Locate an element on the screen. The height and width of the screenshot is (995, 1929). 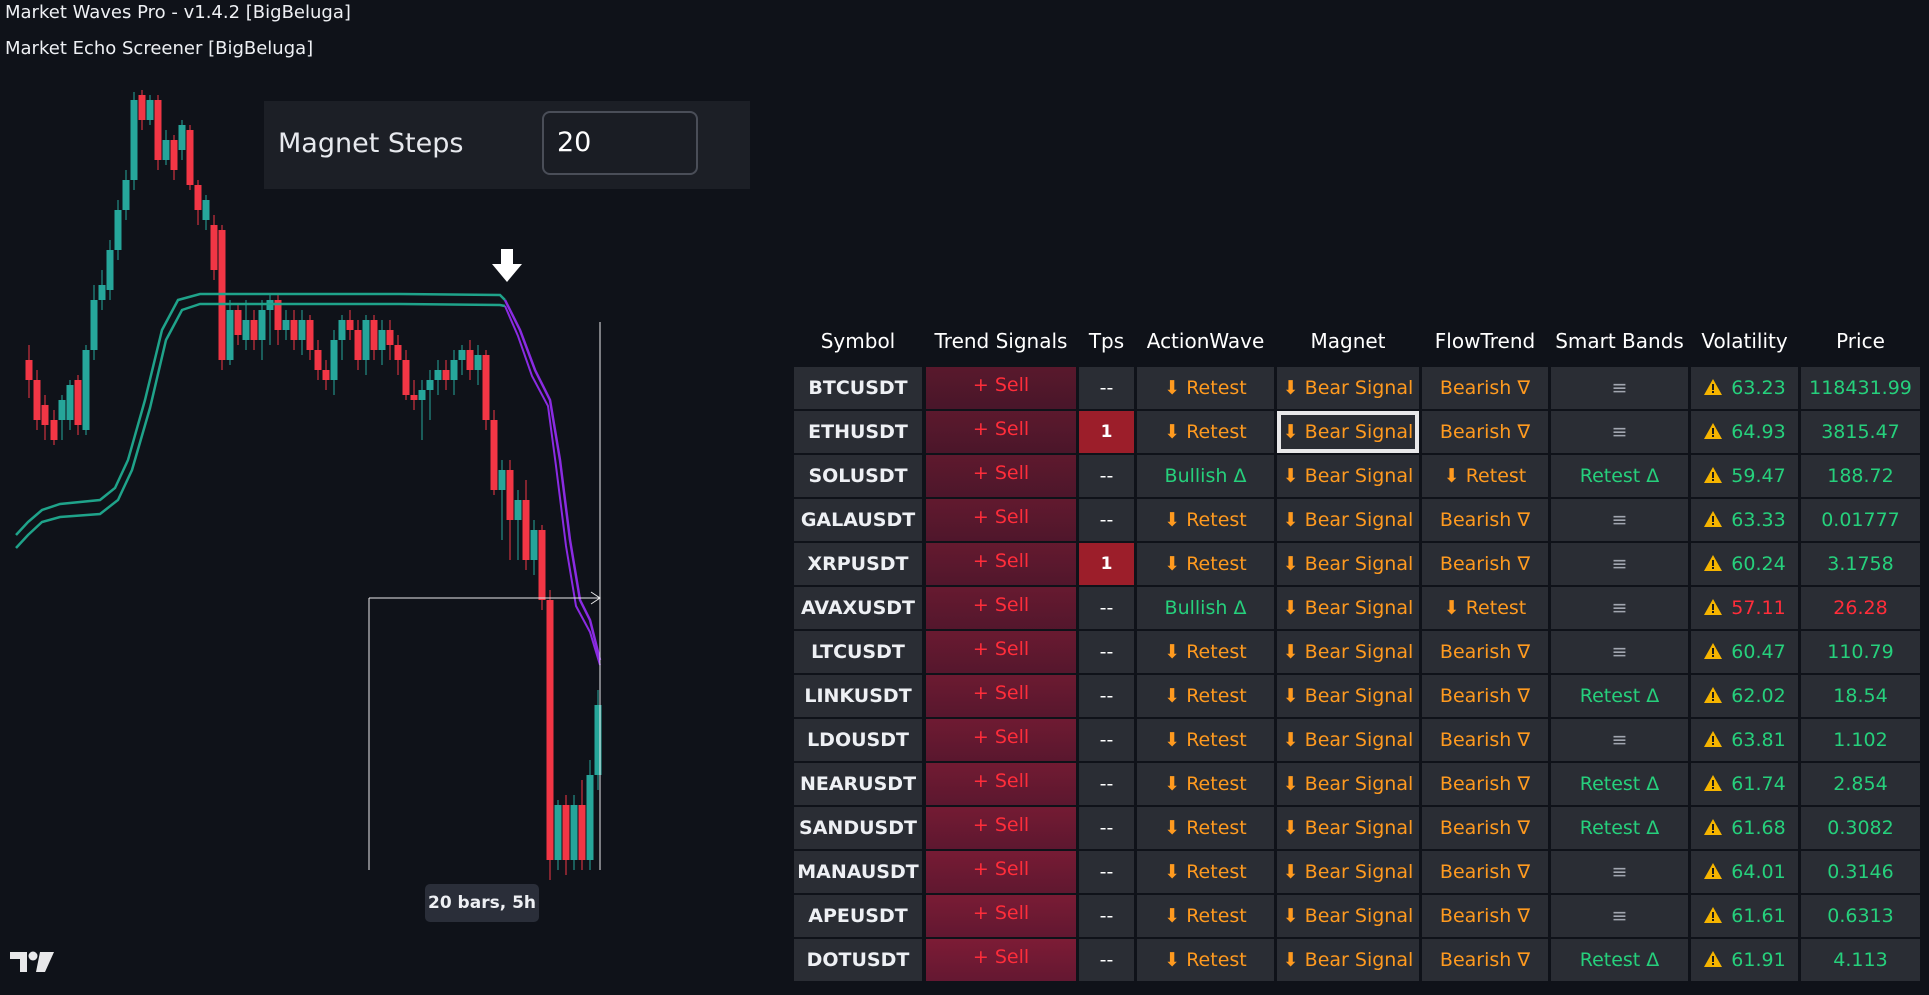
header-actionwave: ActionWave is located at coordinates (1205, 341).